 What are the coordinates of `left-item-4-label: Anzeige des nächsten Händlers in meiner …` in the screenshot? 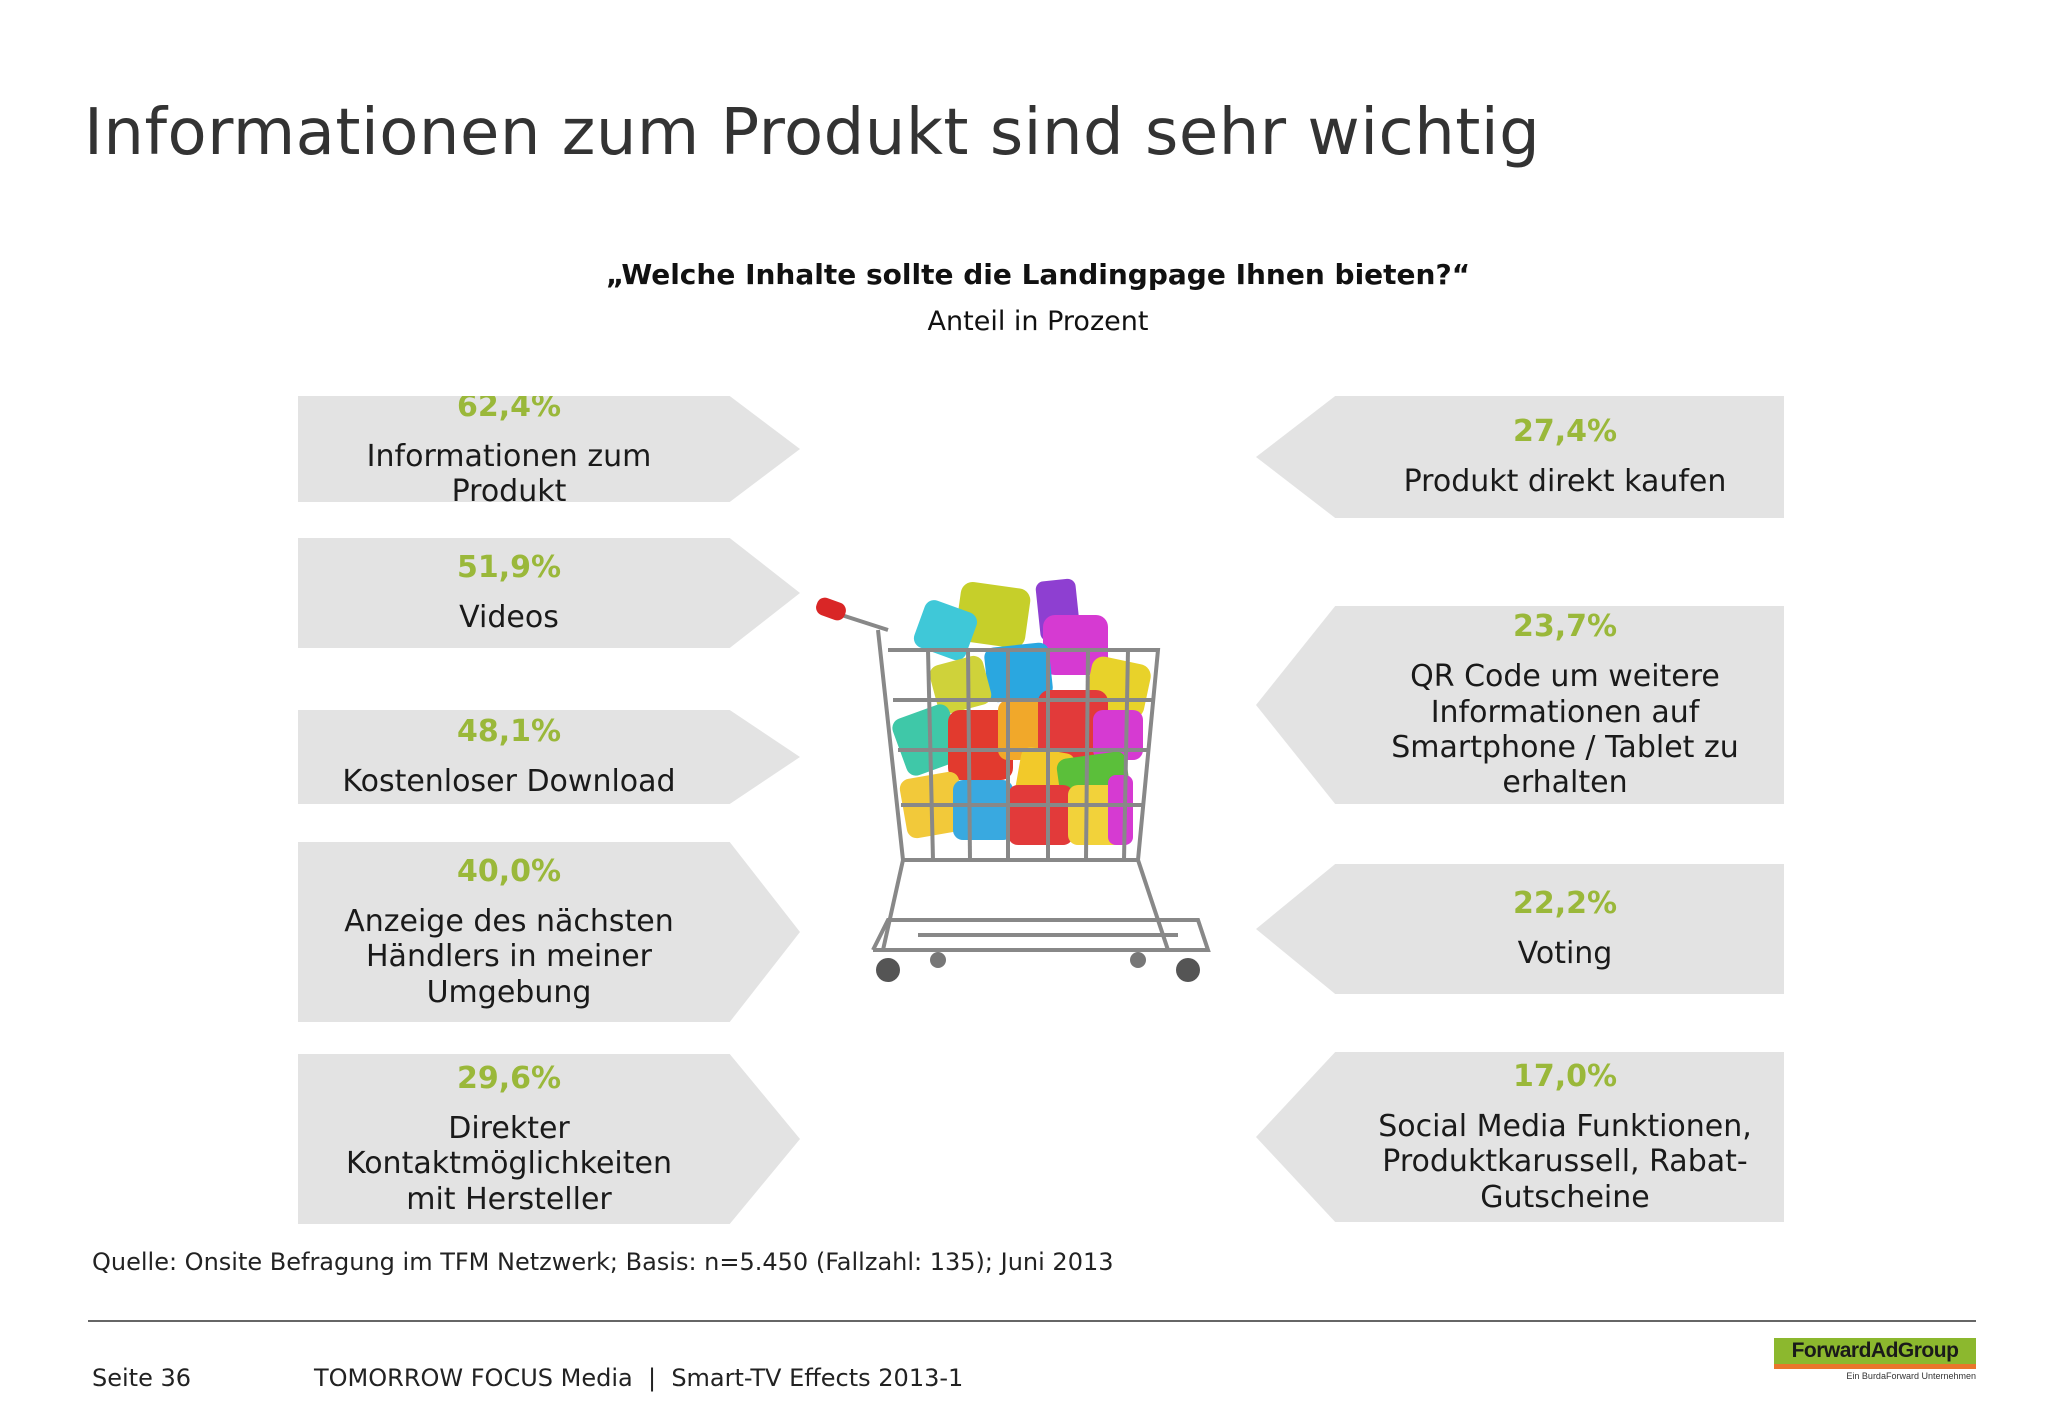 It's located at (509, 956).